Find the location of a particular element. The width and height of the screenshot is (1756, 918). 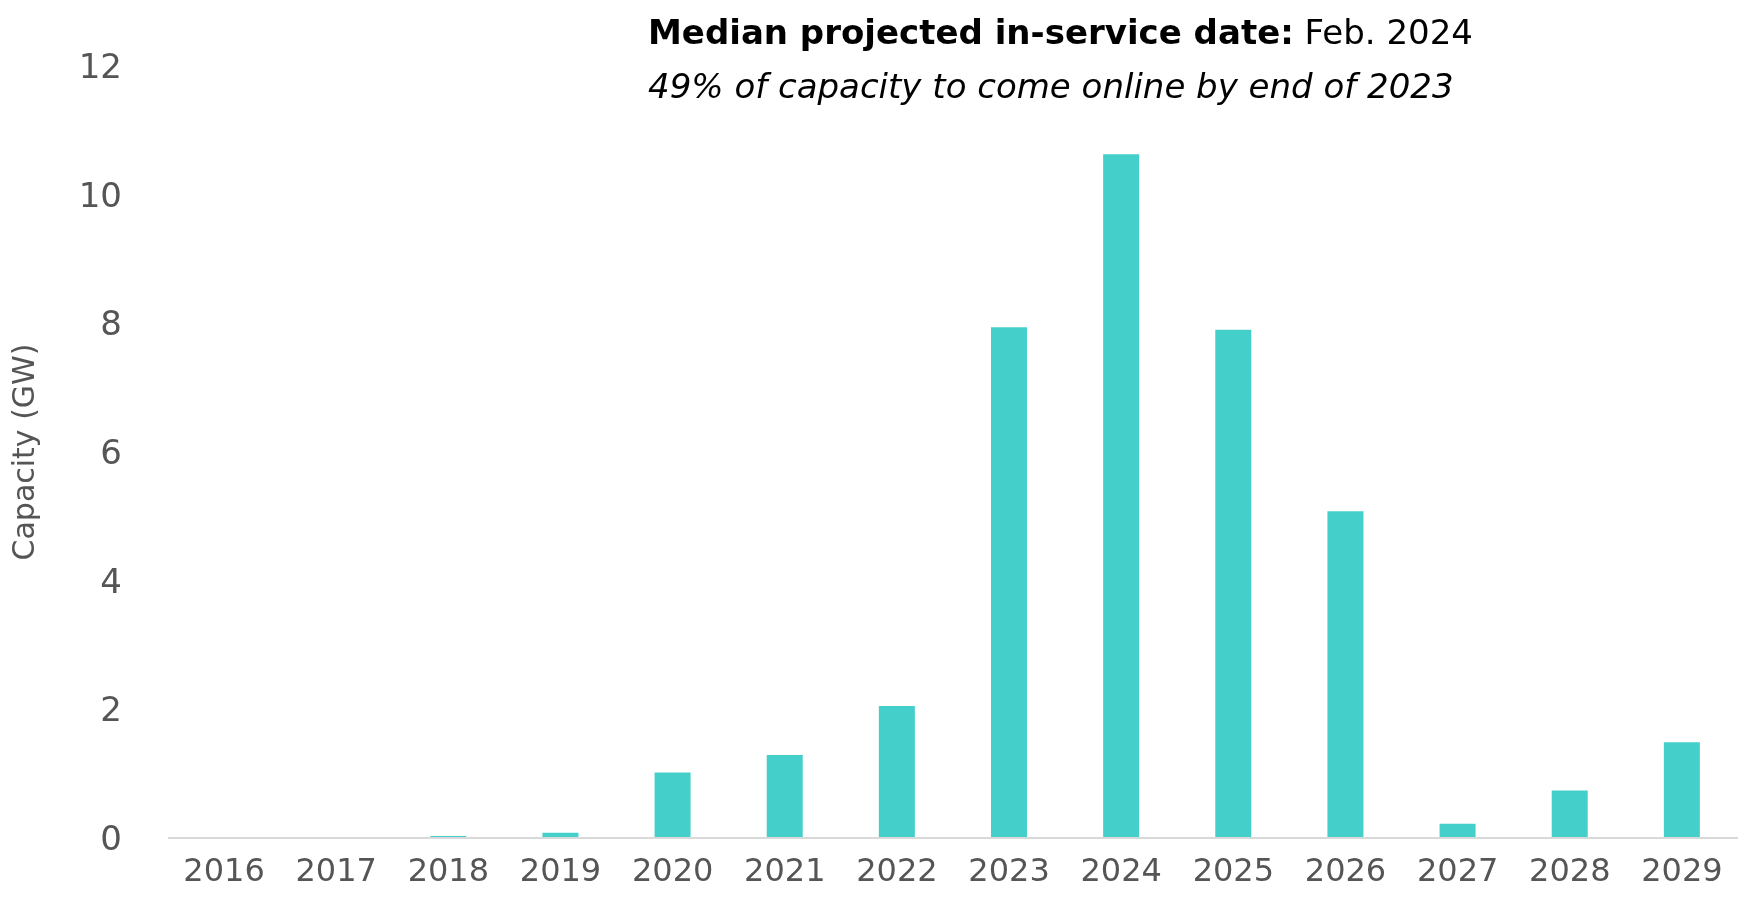

x-tick-label: 2018 is located at coordinates (448, 869).